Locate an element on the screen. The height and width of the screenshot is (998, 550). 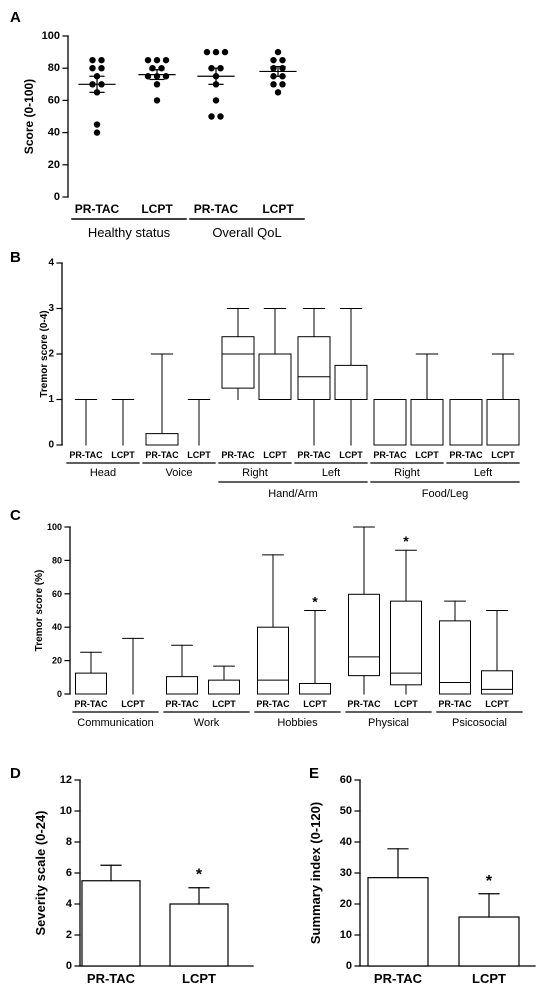
panel-label-e: E is located at coordinates (314, 773).